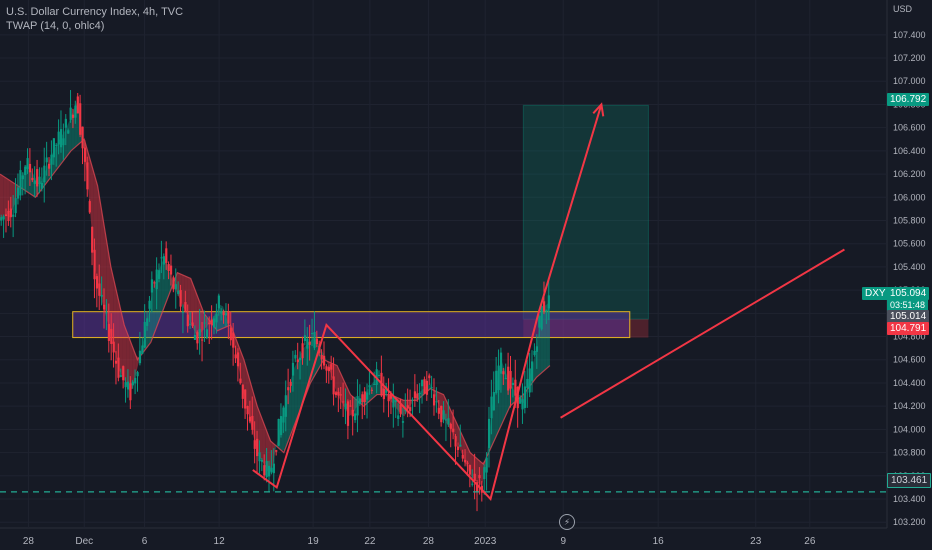  I want to click on x-tick-label: 26, so click(810, 541).